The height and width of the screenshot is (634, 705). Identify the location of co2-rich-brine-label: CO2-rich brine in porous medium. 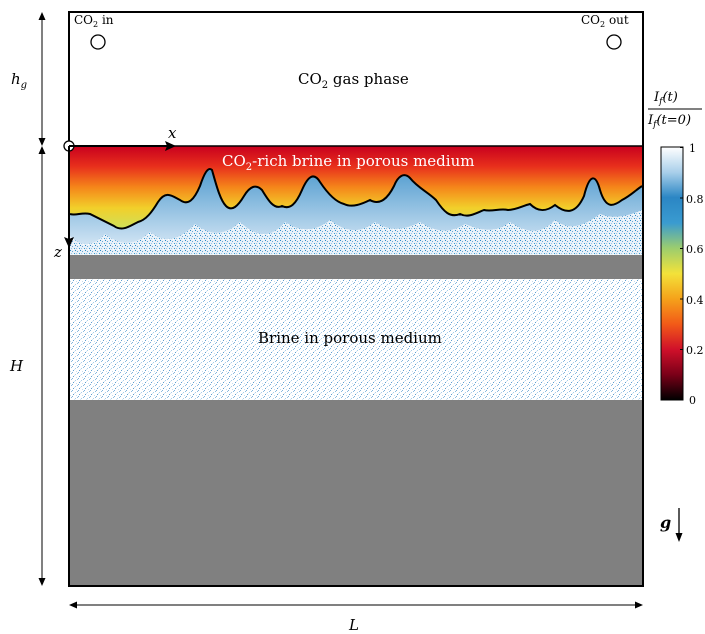
(348, 162).